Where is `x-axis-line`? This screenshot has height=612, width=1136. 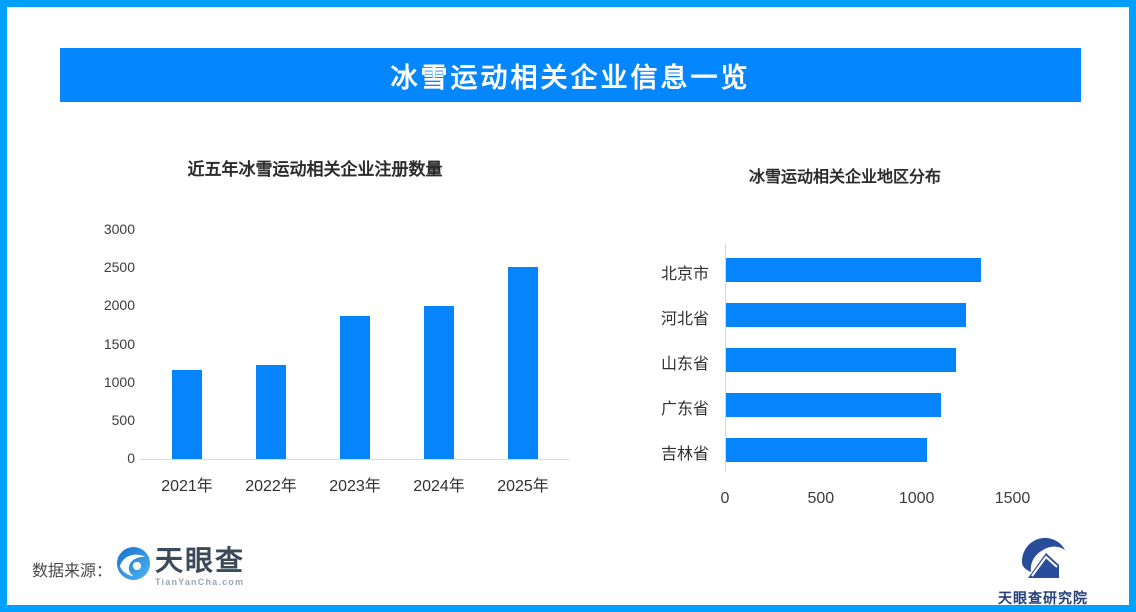
x-axis-line is located at coordinates (355, 459).